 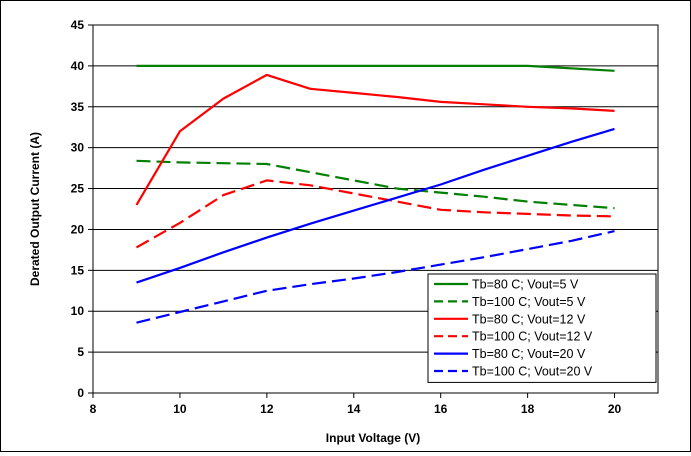 I want to click on legend-label-4: Tb=100 C; Vout=12 V, so click(x=532, y=337).